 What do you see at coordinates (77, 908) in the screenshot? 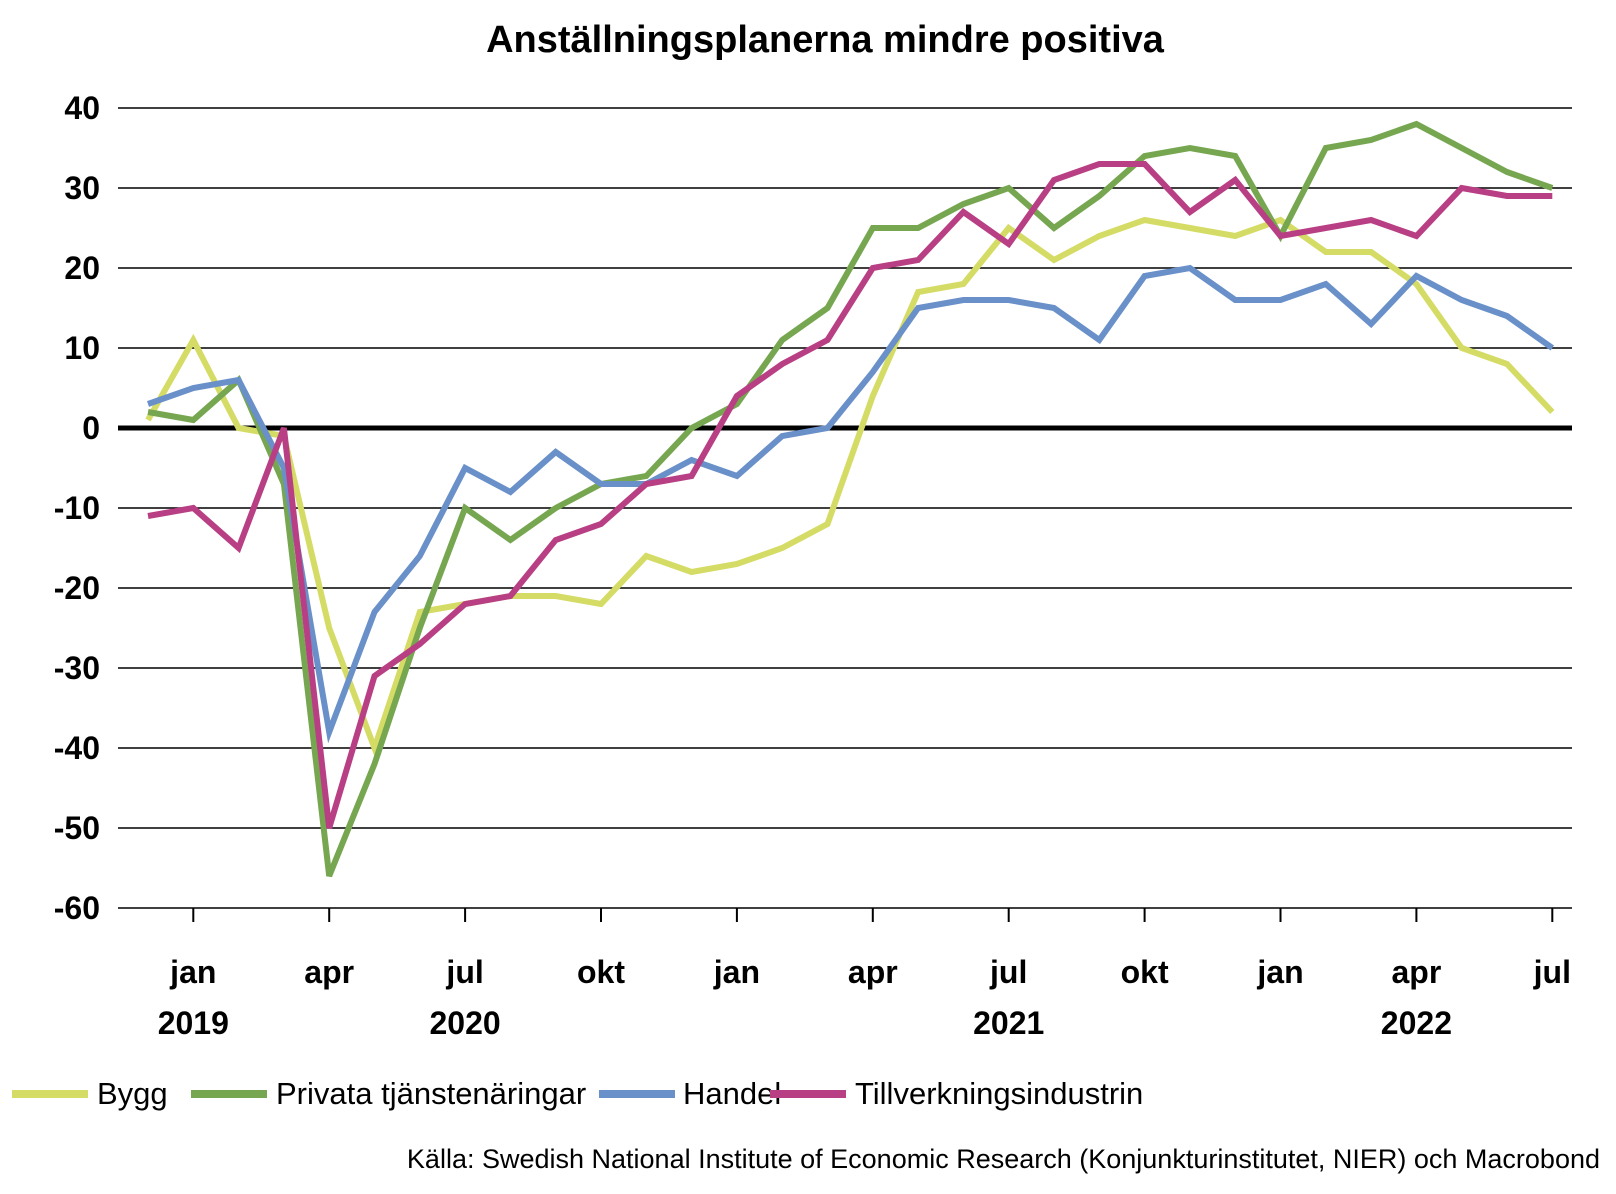
I see `y-tick-label: -60` at bounding box center [77, 908].